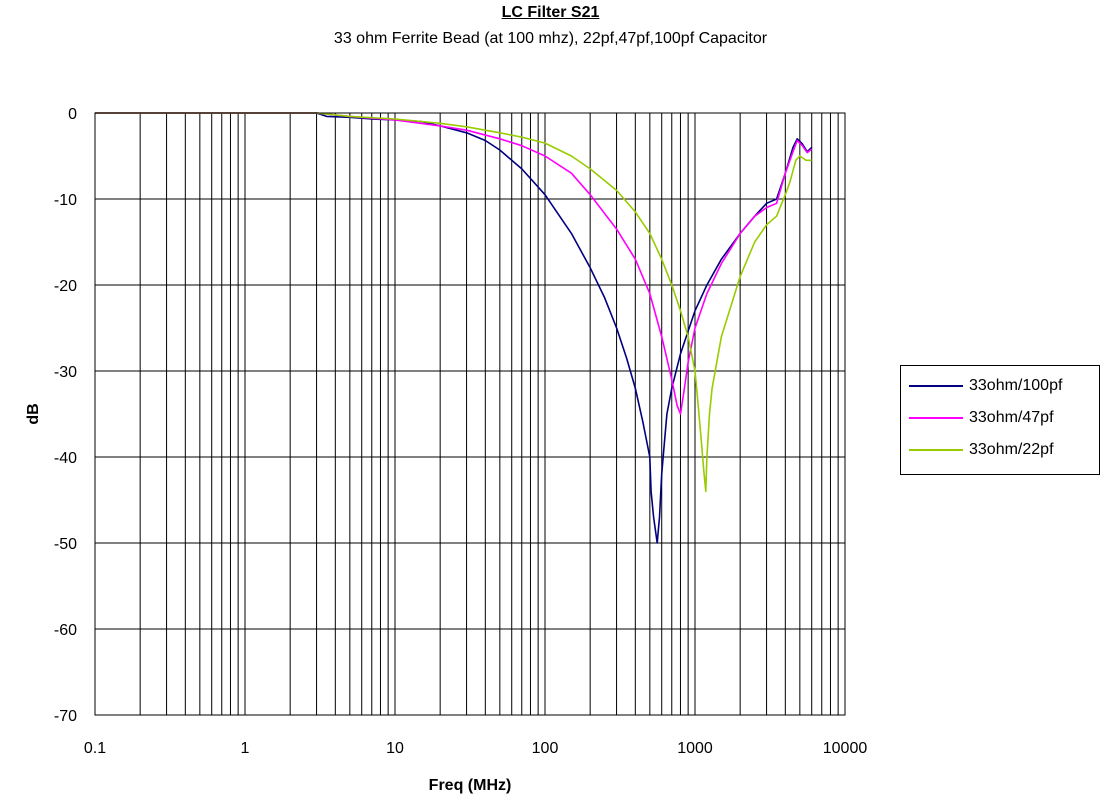 The image size is (1101, 808). What do you see at coordinates (936, 386) in the screenshot?
I see `legend-swatch-100pf` at bounding box center [936, 386].